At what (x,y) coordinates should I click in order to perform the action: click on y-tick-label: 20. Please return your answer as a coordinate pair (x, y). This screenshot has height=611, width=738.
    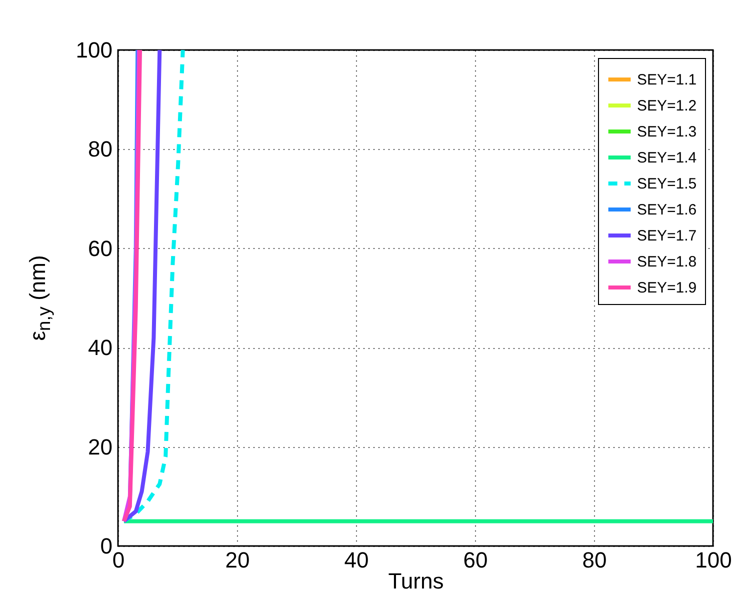
    Looking at the image, I should click on (100, 447).